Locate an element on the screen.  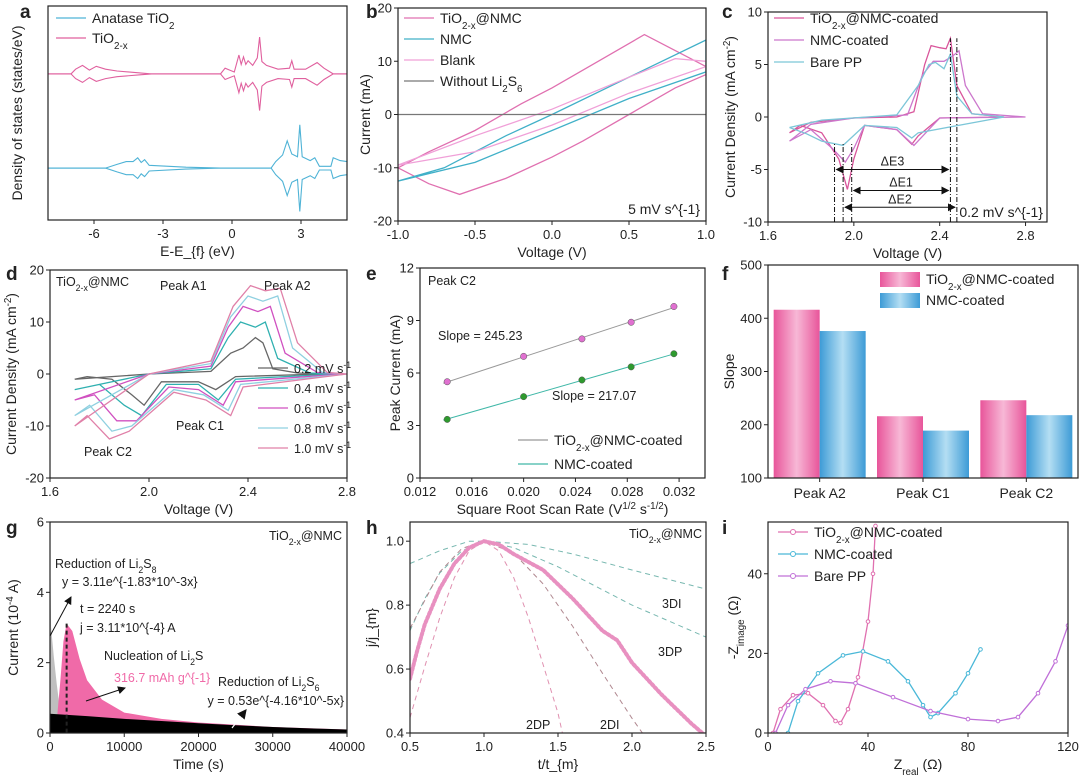
y-tick-label: 0 is located at coordinates (388, 114).